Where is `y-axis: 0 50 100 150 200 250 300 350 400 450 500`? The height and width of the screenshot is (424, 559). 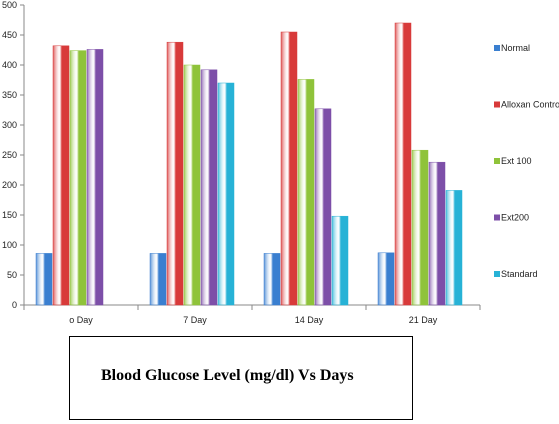
y-axis: 0 50 100 150 200 250 300 350 400 450 500 is located at coordinates (13, 155).